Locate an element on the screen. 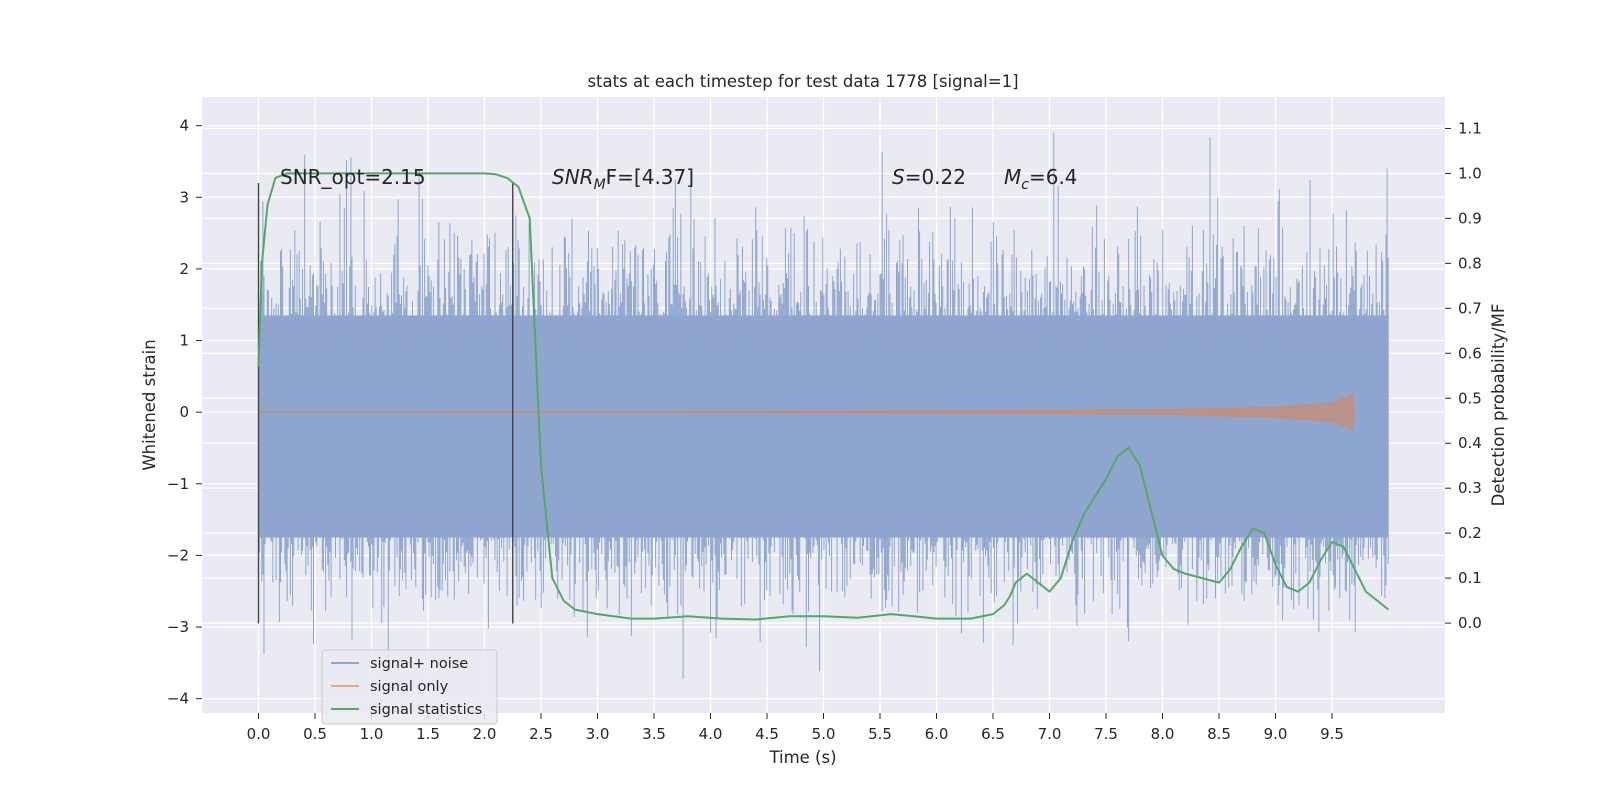  legend-label-signal-noise: signal+ noise is located at coordinates (419, 664).